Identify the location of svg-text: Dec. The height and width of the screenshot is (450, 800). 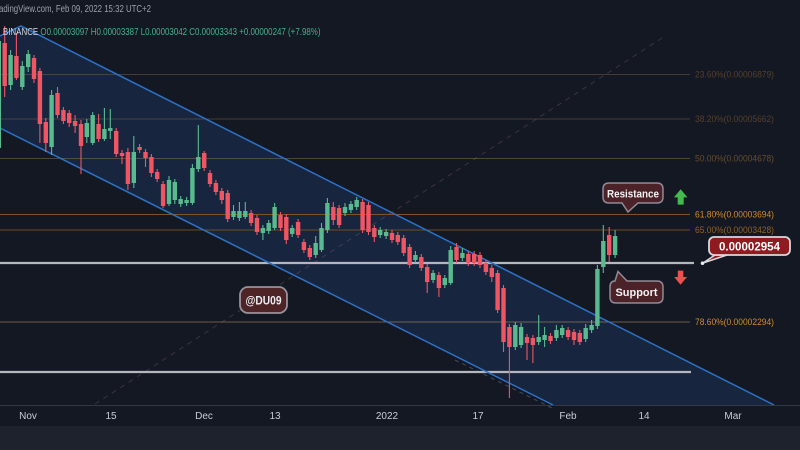
(204, 416).